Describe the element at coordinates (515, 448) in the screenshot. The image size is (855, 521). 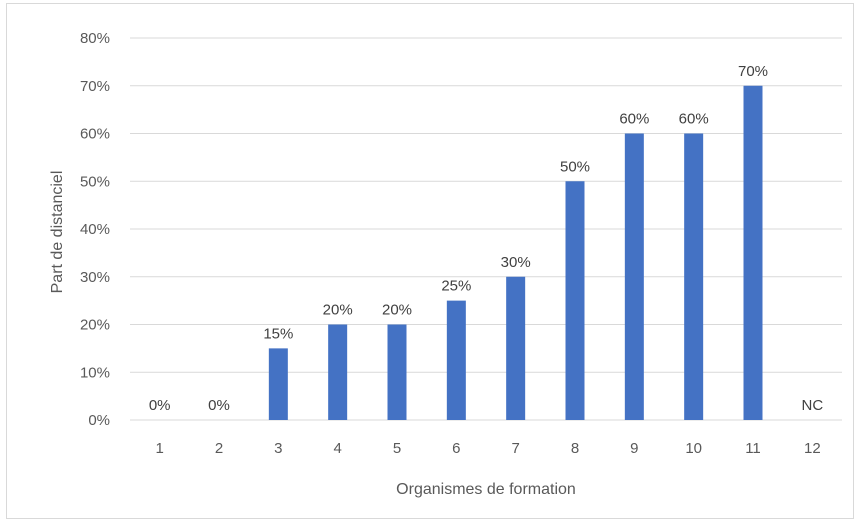
I see `x-tick-label: 7` at that location.